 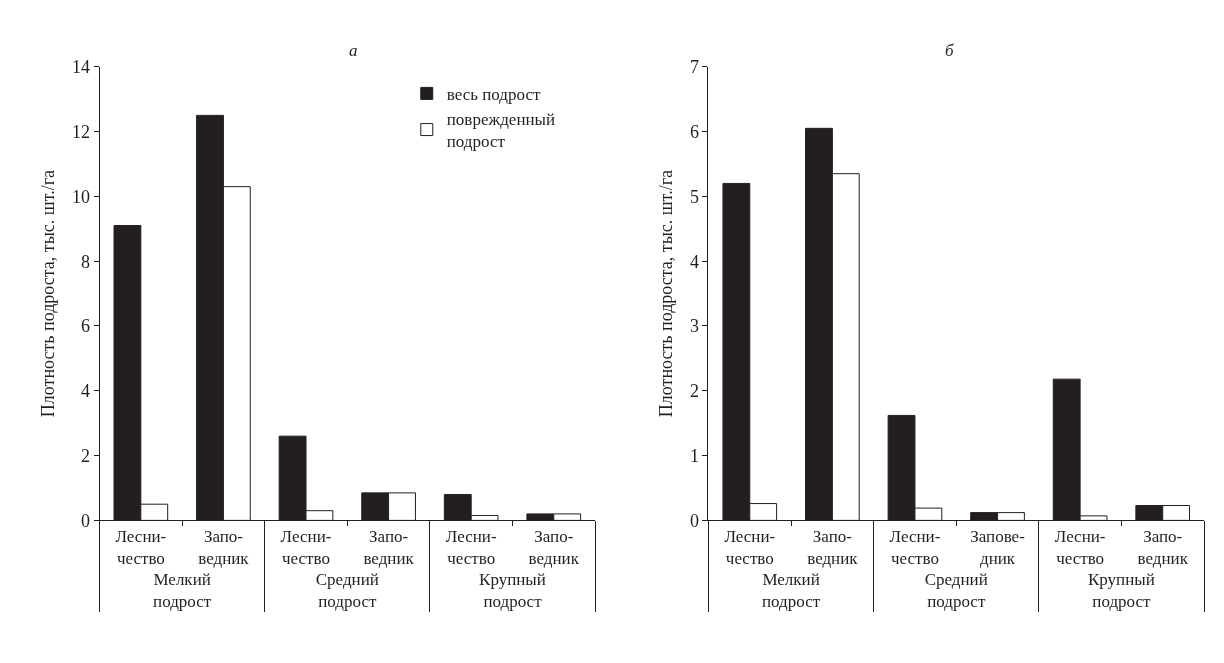 What do you see at coordinates (694, 67) in the screenshot?
I see `y-tick-label: 7` at bounding box center [694, 67].